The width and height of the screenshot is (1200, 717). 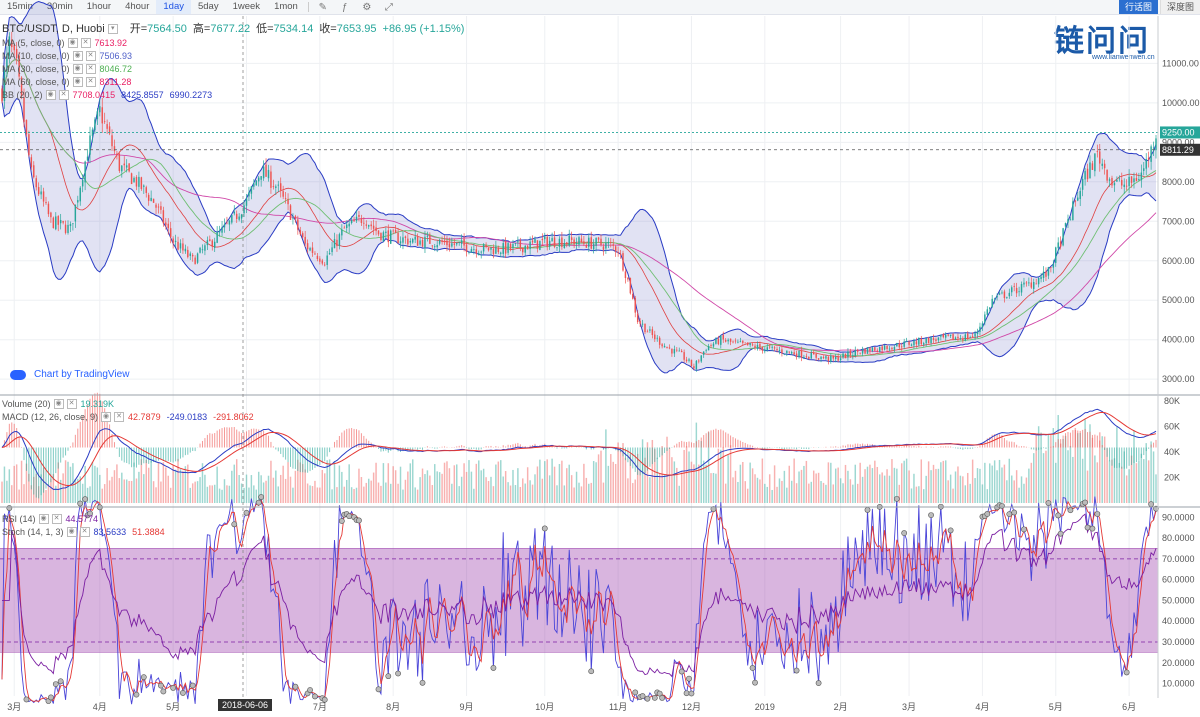 I want to click on tf-1week: 1week, so click(x=246, y=6).